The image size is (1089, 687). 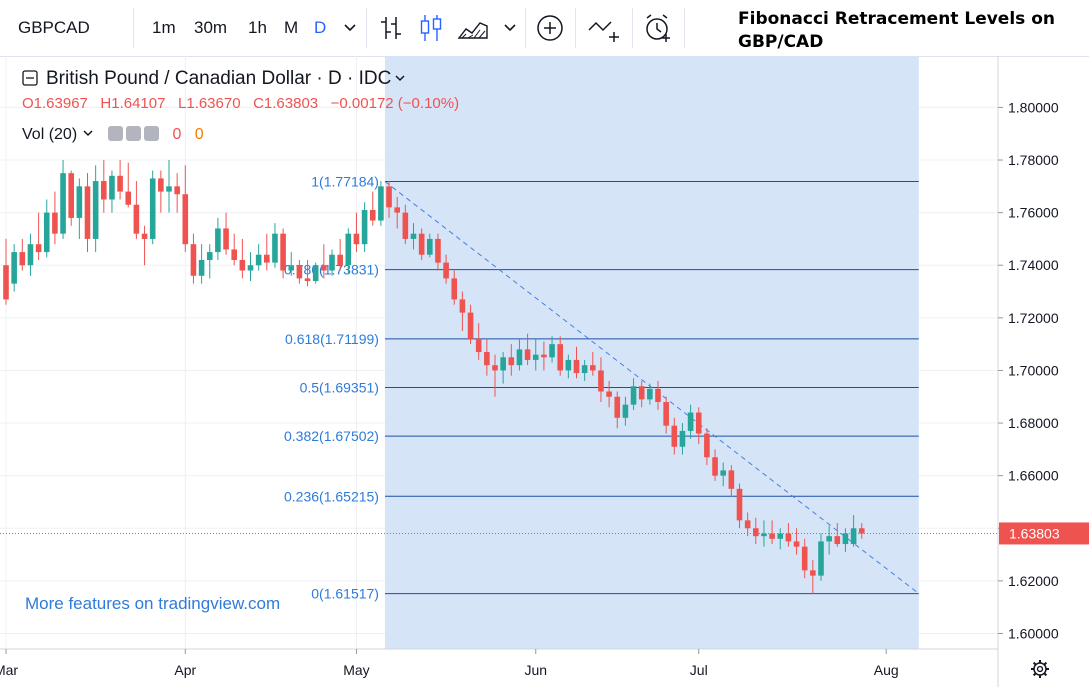 I want to click on bar-style-icon, so click(x=391, y=28).